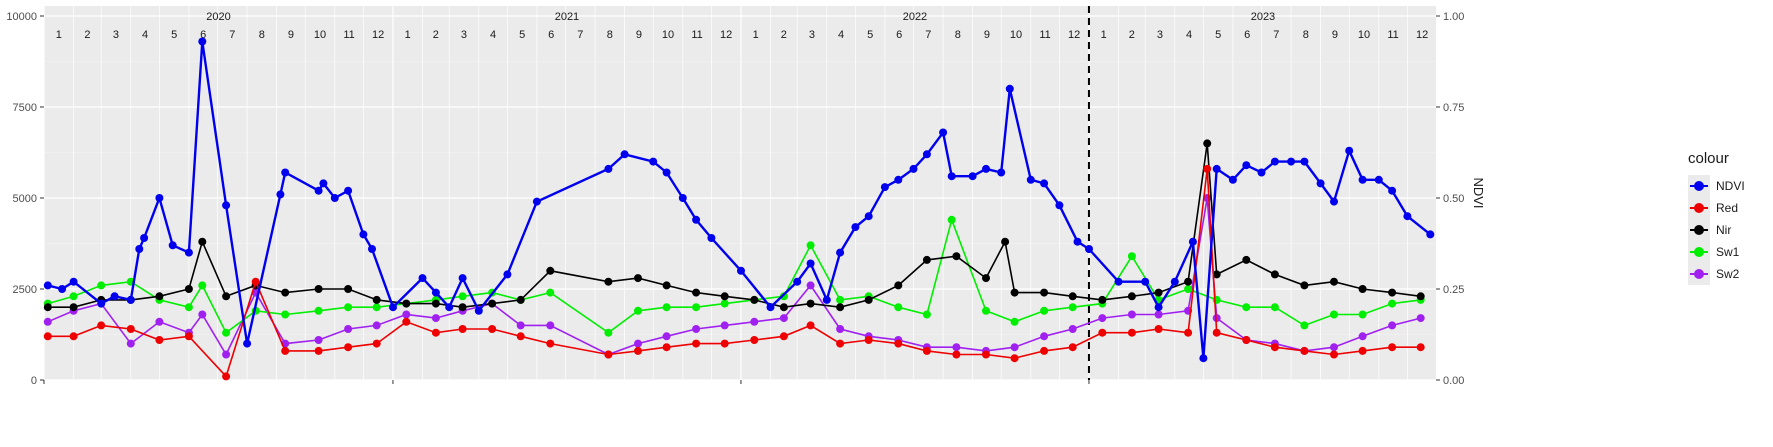  What do you see at coordinates (145, 35) in the screenshot?
I see `month-label: 4` at bounding box center [145, 35].